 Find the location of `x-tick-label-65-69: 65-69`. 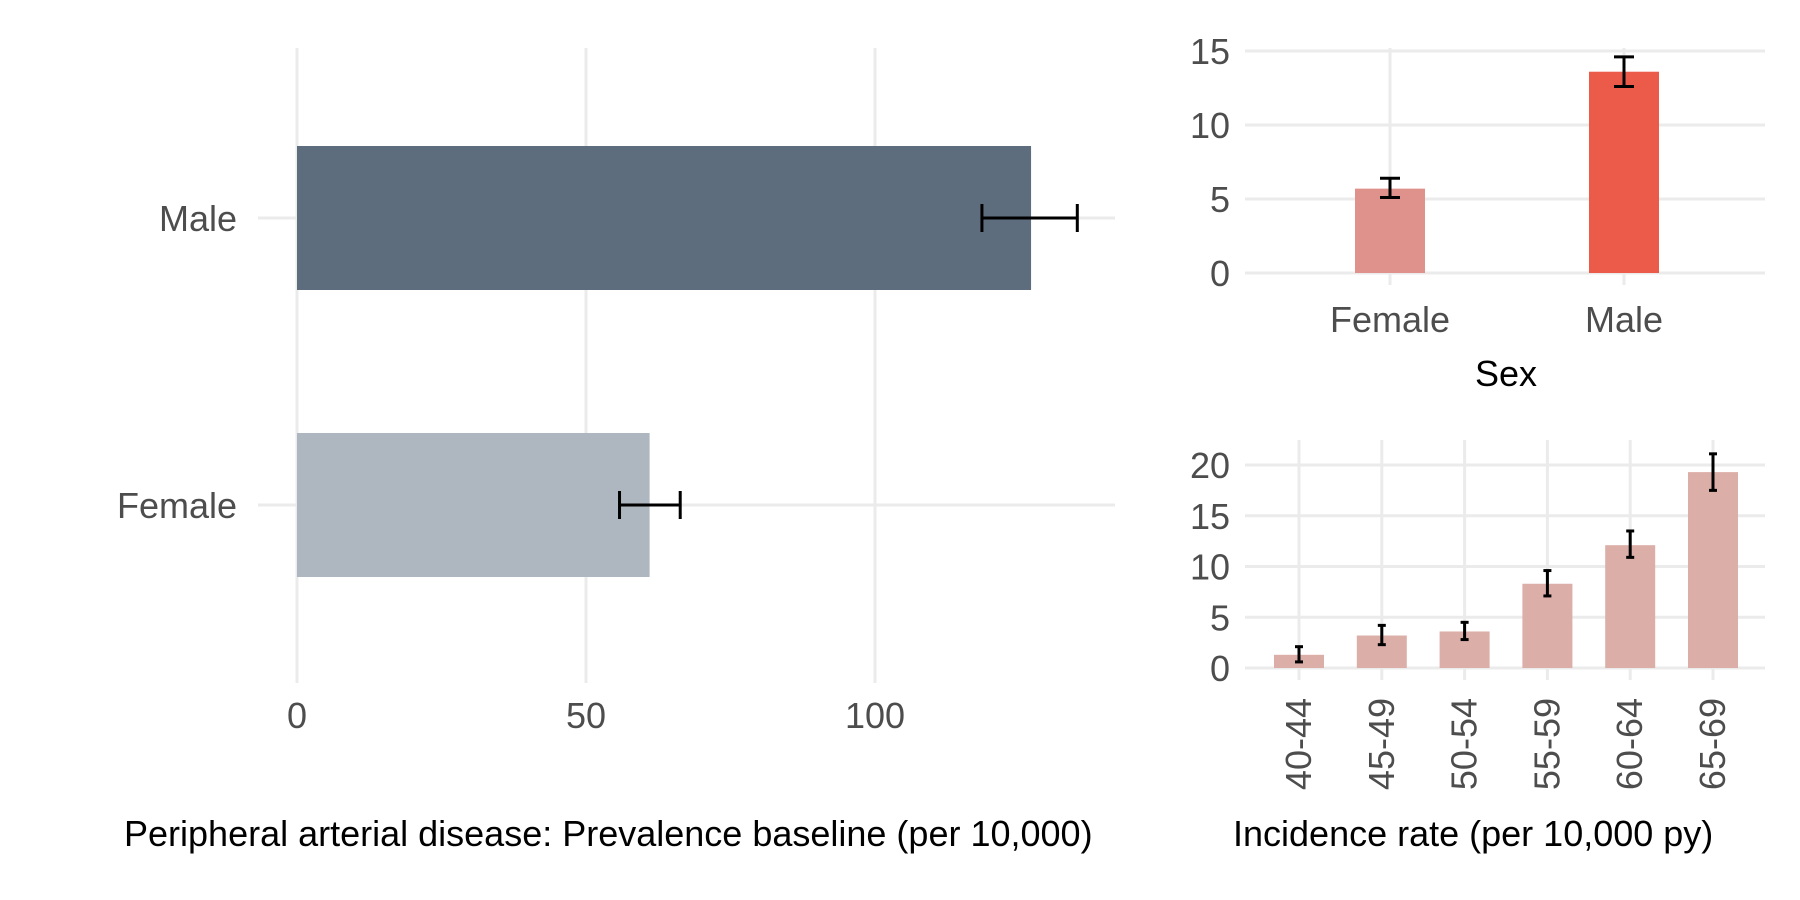

x-tick-label-65-69: 65-69 is located at coordinates (1712, 744).